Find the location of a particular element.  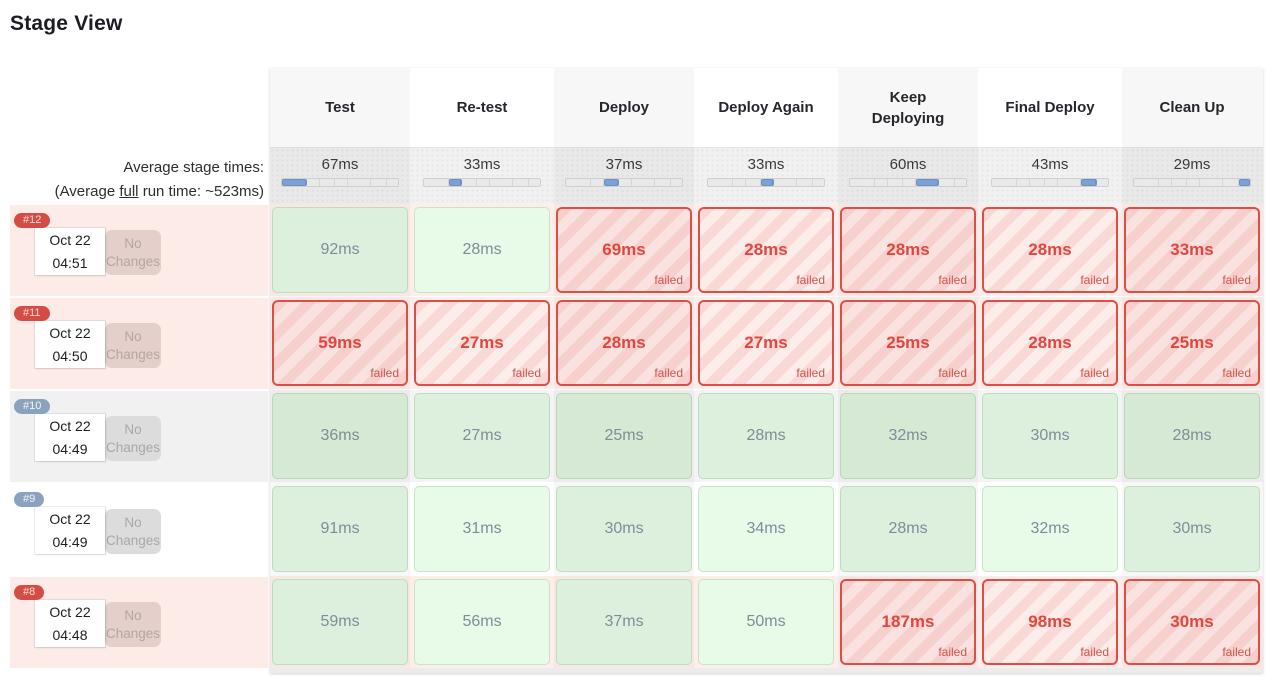

build-badge: #11 is located at coordinates (32, 313).